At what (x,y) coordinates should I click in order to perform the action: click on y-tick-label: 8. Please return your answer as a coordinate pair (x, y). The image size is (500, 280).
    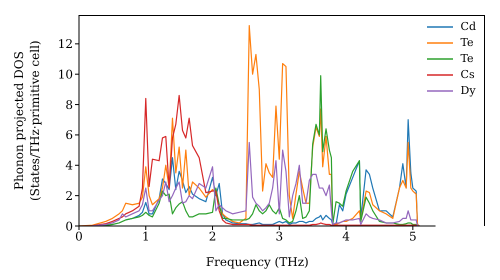
    Looking at the image, I should click on (69, 105).